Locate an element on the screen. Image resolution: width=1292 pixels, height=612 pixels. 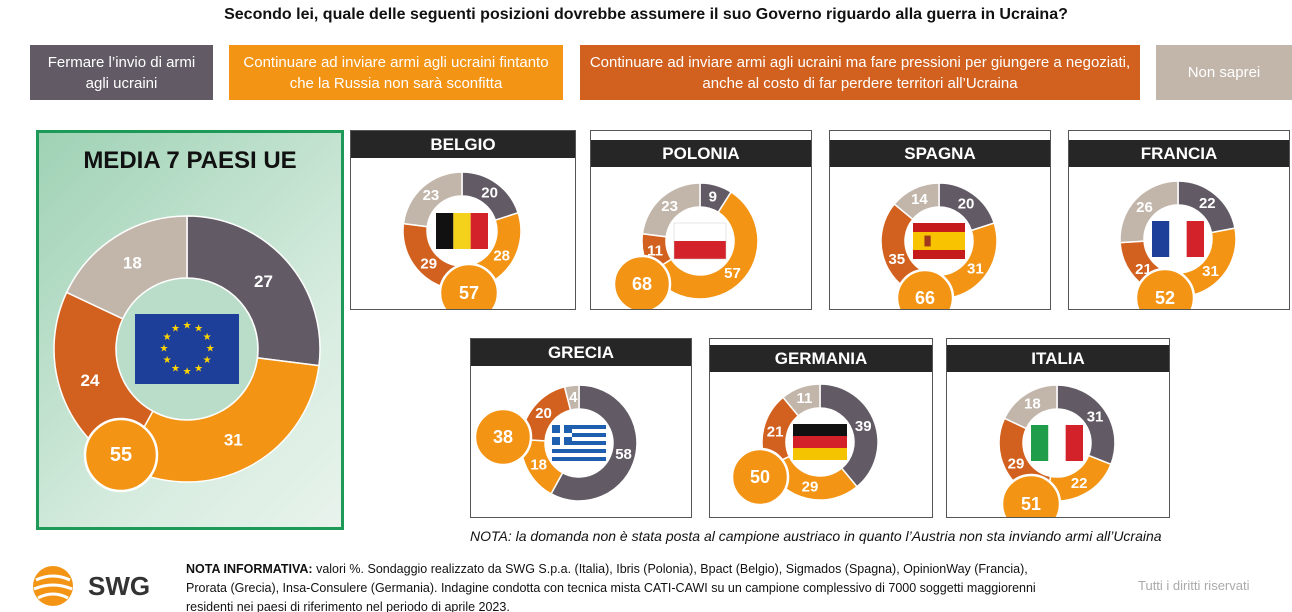
total-continue-label: 38 is located at coordinates (503, 437).